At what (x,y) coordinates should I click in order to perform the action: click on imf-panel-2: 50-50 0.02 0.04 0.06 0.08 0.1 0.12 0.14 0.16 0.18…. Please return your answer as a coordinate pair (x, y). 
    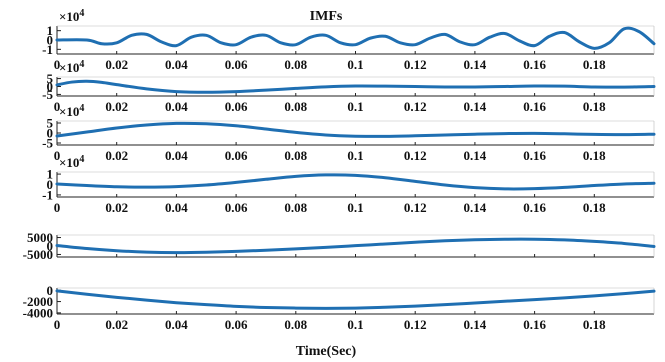
    Looking at the image, I should click on (349, 86).